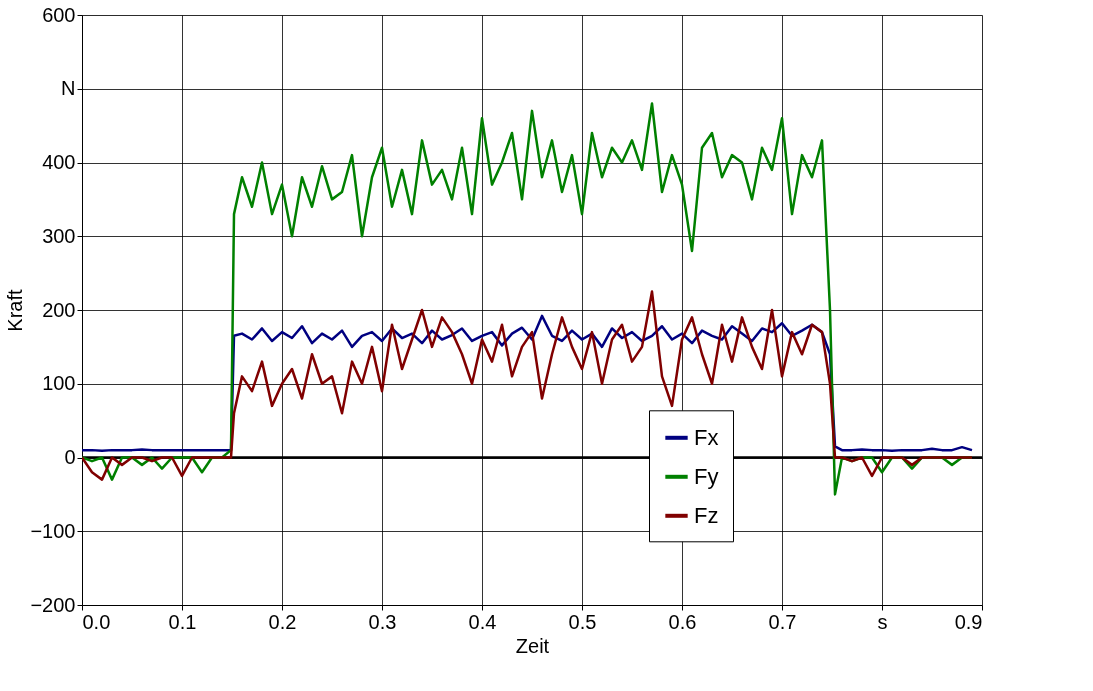 The image size is (1093, 691). I want to click on x-tick-label: s, so click(882, 621).